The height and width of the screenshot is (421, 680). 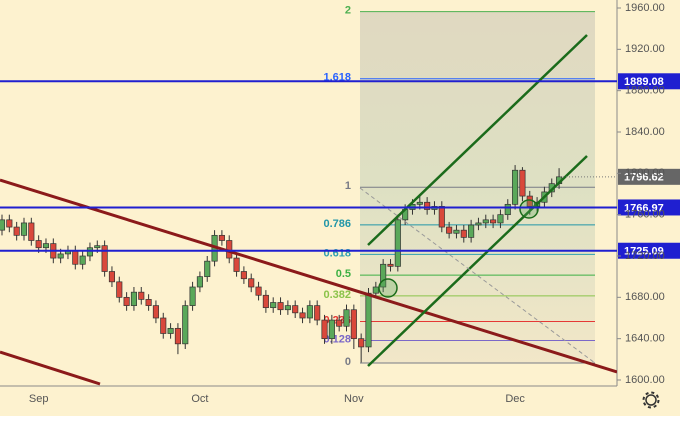 What do you see at coordinates (337, 224) in the screenshot?
I see `fib-label: 0.786` at bounding box center [337, 224].